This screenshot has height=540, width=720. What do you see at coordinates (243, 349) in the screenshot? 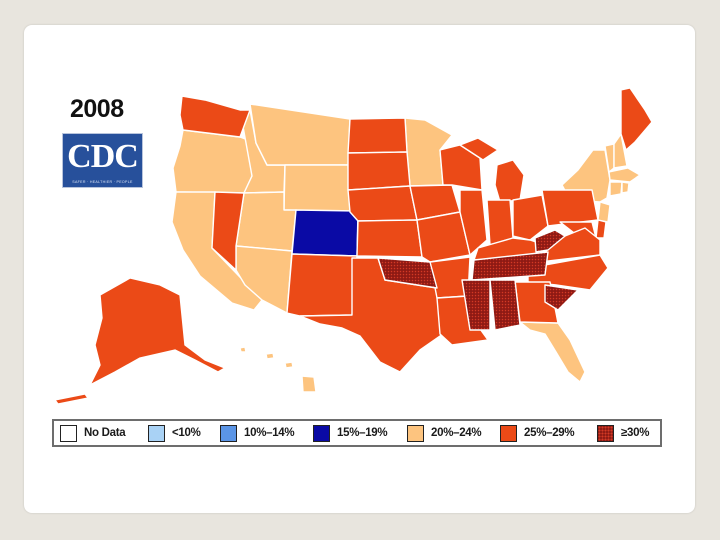
I see `state-hi` at bounding box center [243, 349].